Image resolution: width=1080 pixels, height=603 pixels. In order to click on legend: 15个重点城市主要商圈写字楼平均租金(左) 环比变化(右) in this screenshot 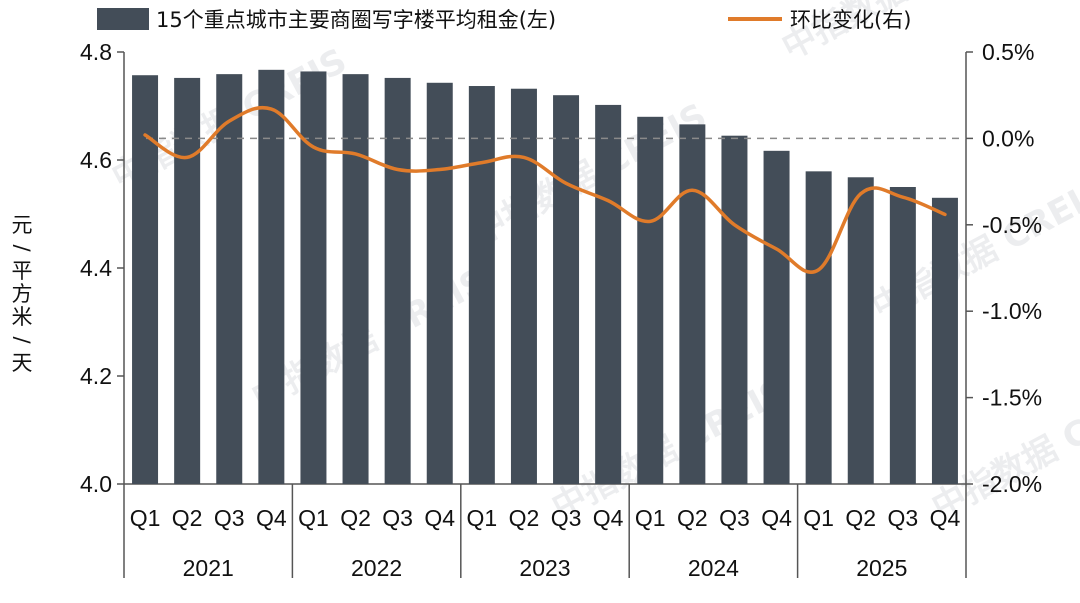, I will do `click(504, 20)`.